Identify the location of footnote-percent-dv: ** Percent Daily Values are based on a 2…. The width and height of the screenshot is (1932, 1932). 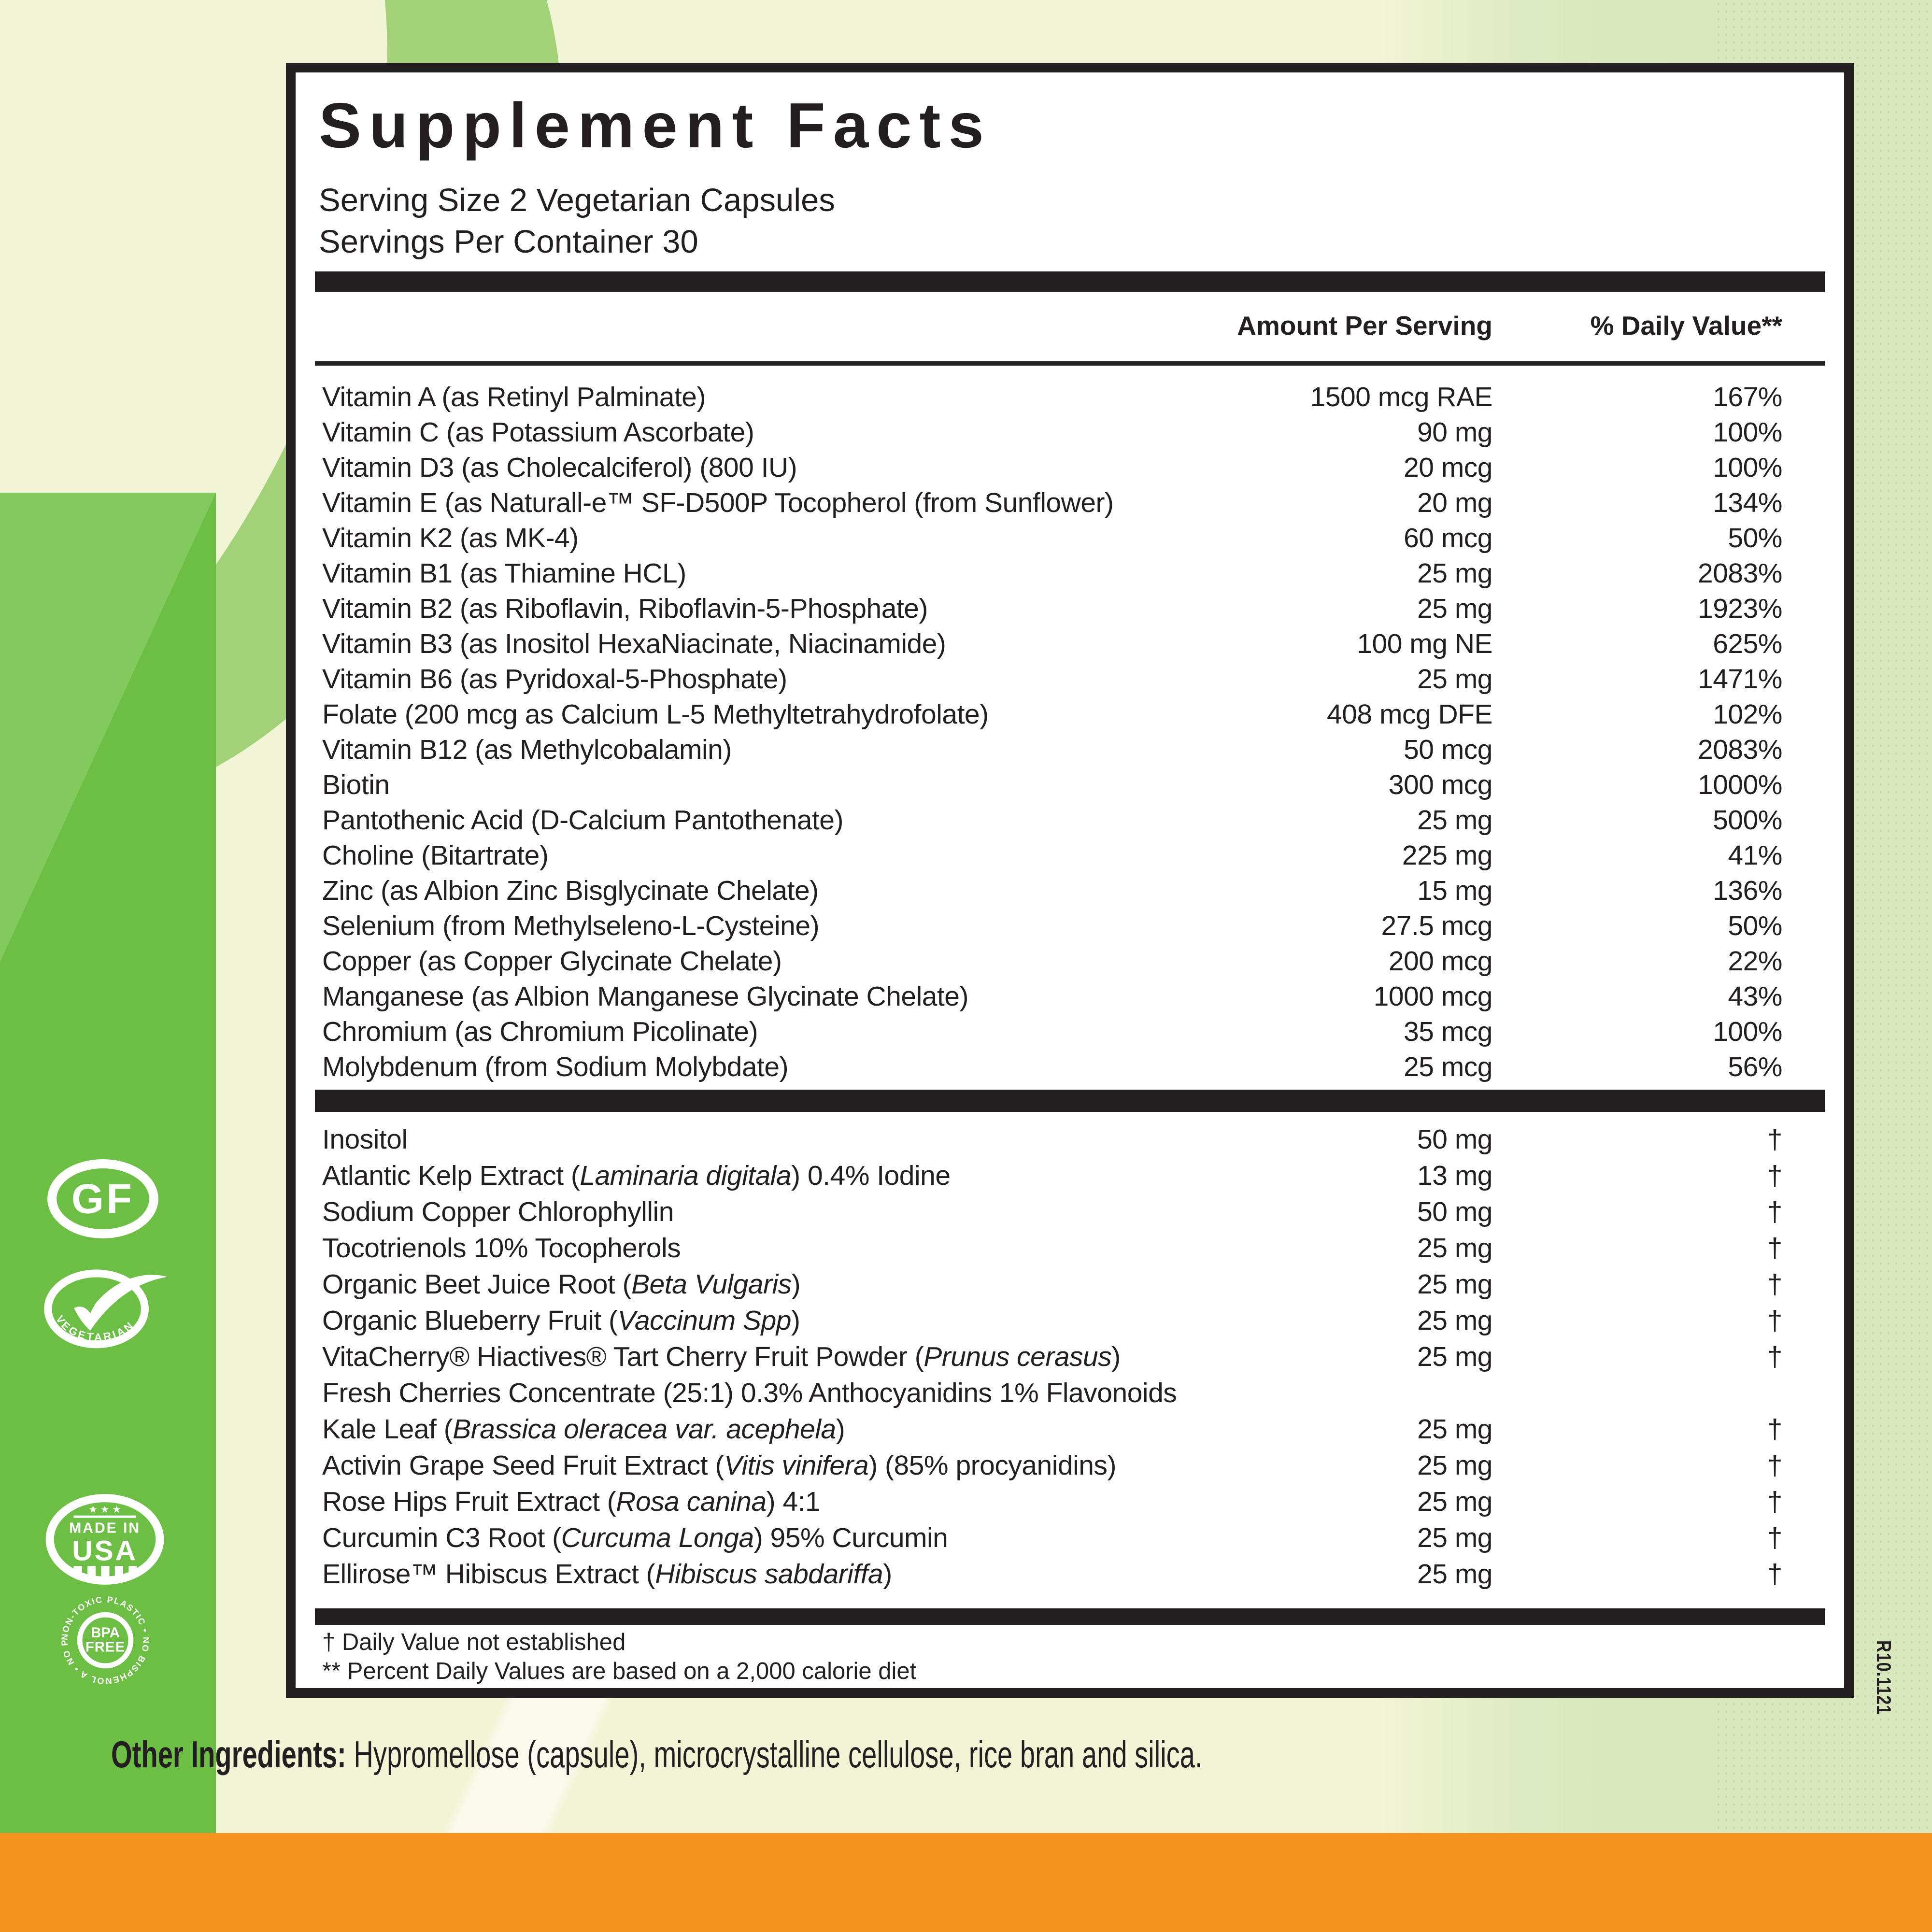
(619, 1671).